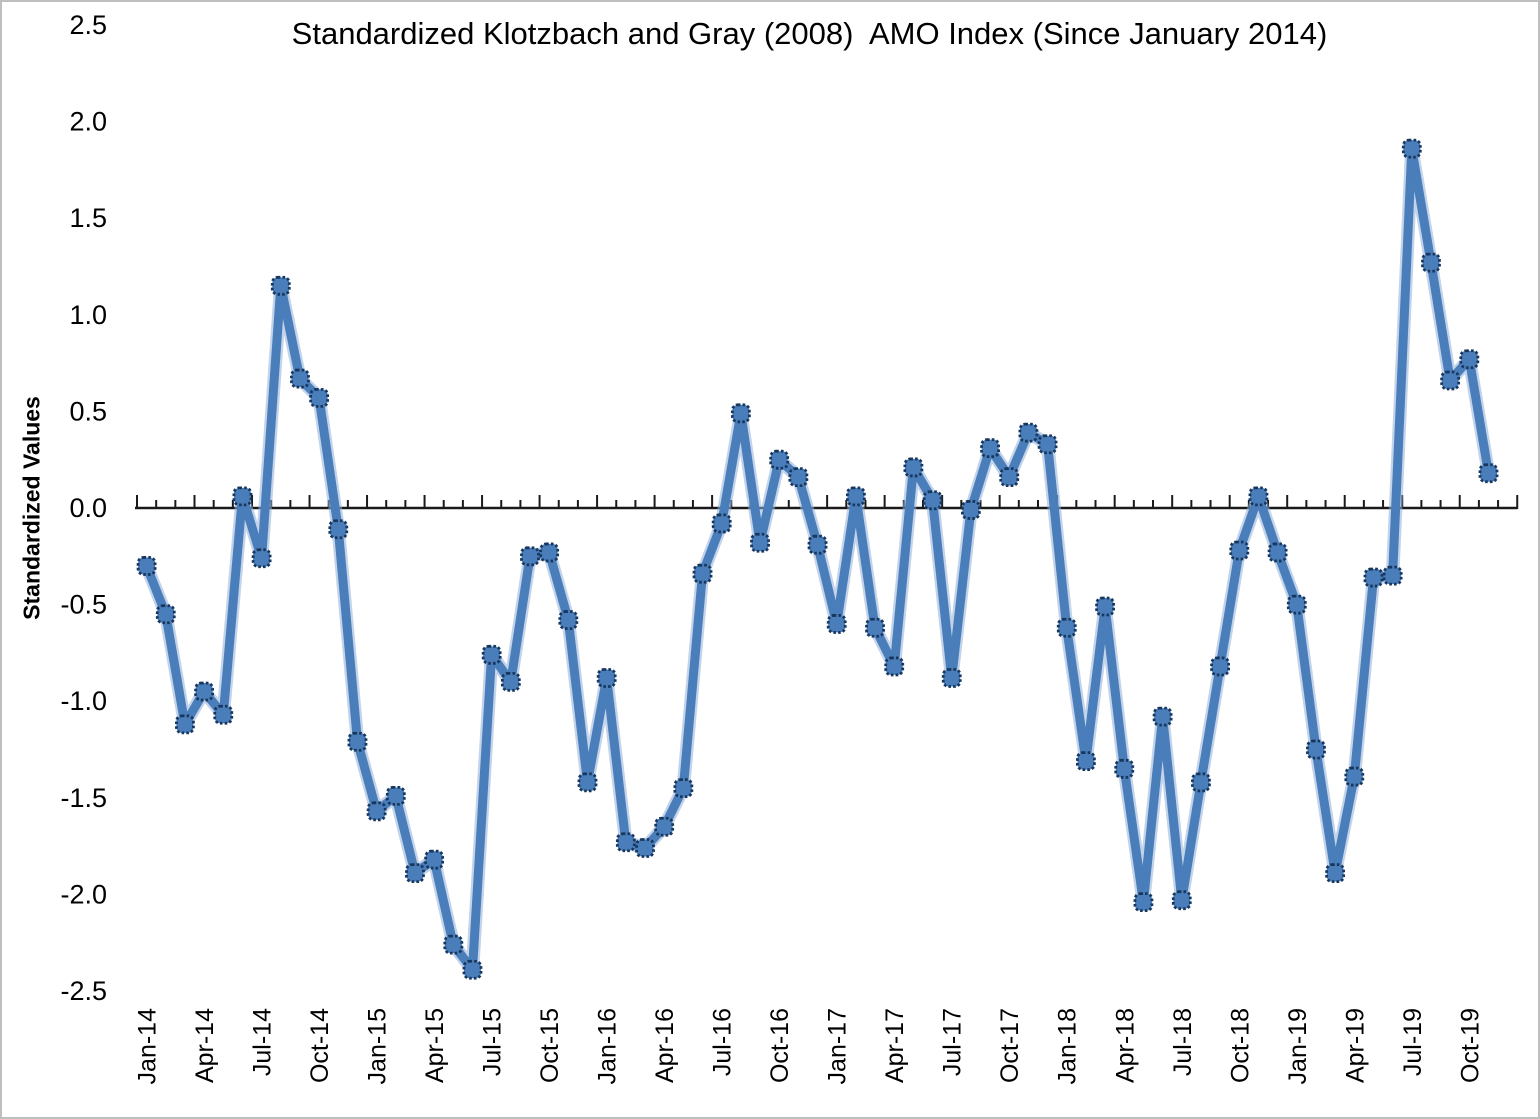 This screenshot has width=1540, height=1119. What do you see at coordinates (723, 1042) in the screenshot?
I see `x-tick-label: Jul-16` at bounding box center [723, 1042].